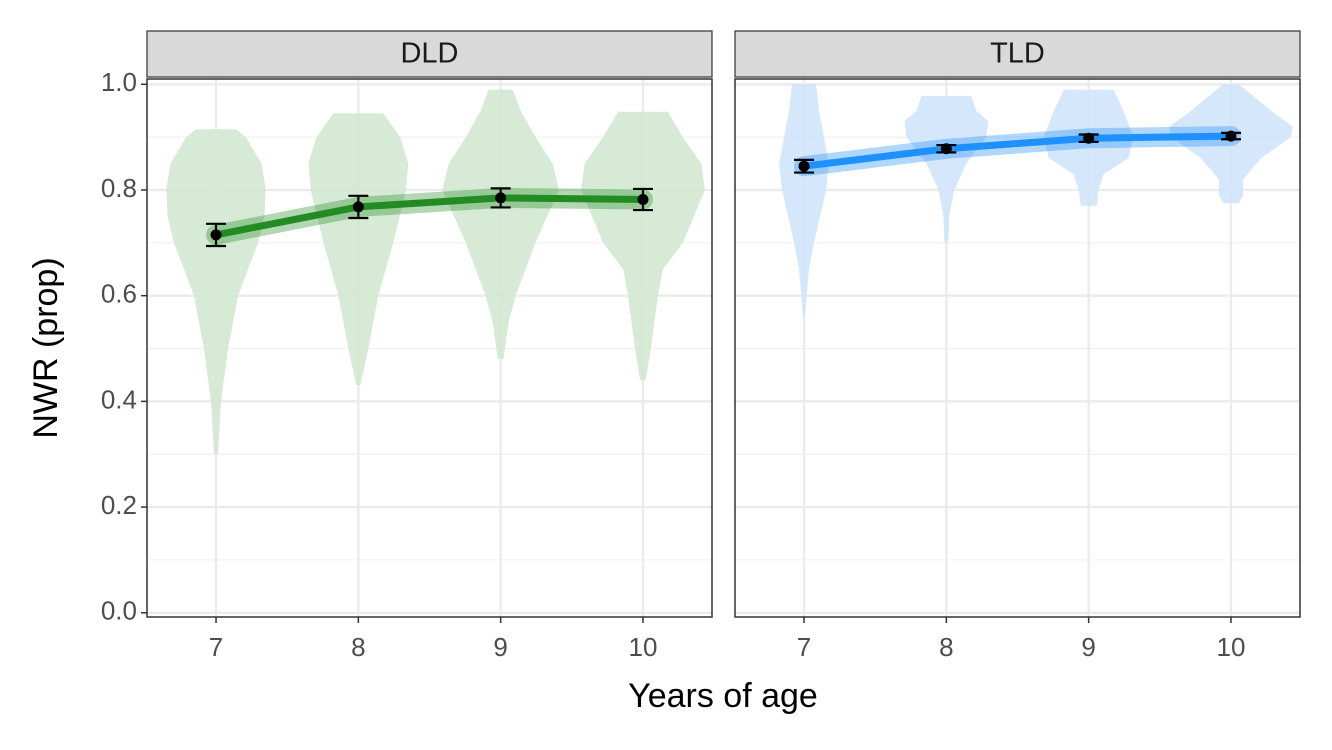  Describe the element at coordinates (119, 82) in the screenshot. I see `y-tick-label: 1.0` at that location.